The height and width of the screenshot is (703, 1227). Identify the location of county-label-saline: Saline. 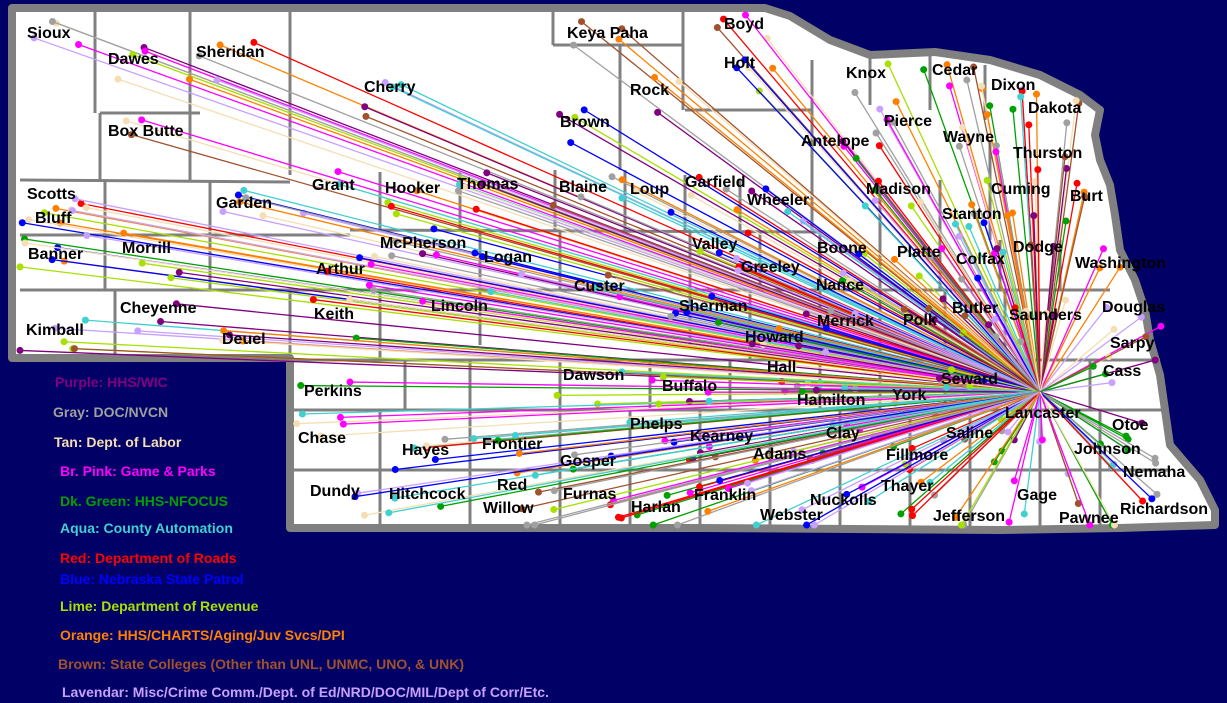
(969, 433).